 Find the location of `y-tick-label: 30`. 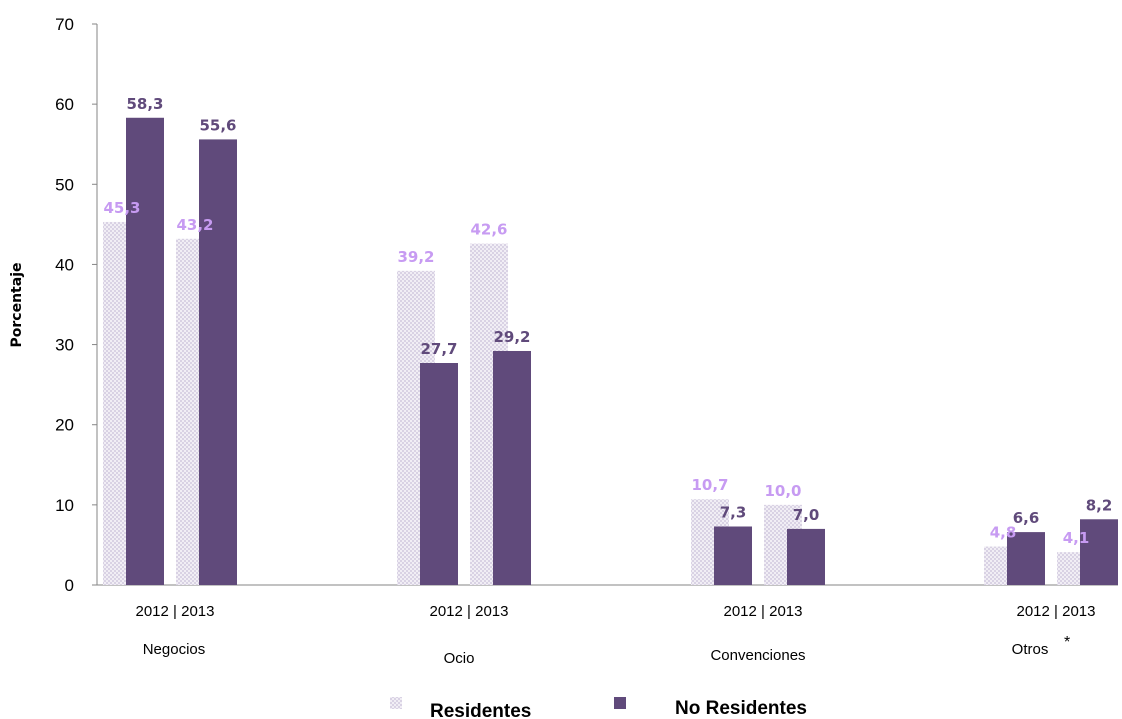

y-tick-label: 30 is located at coordinates (64, 345).